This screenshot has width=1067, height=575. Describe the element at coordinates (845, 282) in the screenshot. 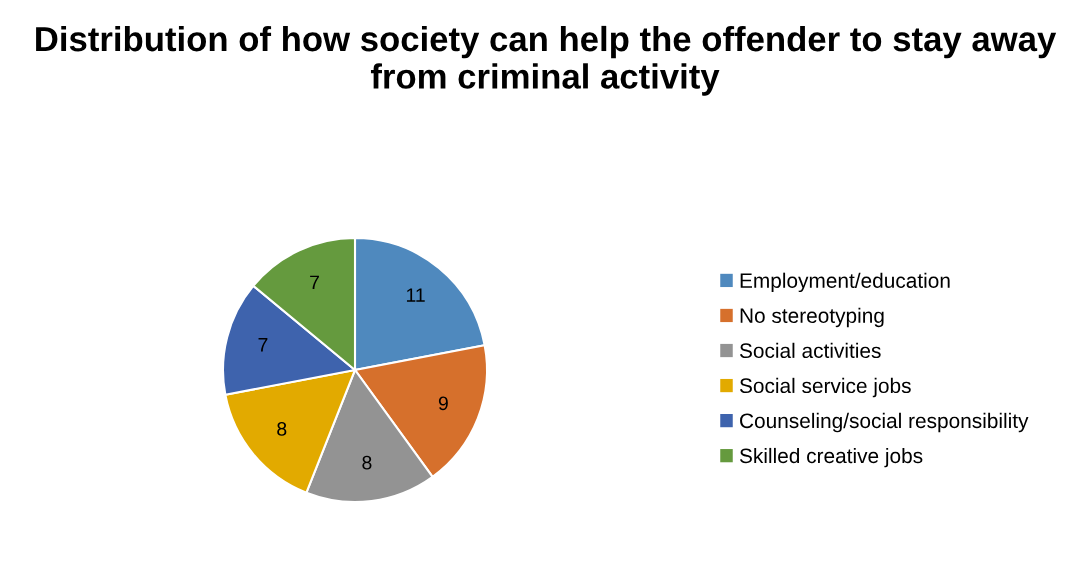

I see `legend-label: Employment/education` at that location.